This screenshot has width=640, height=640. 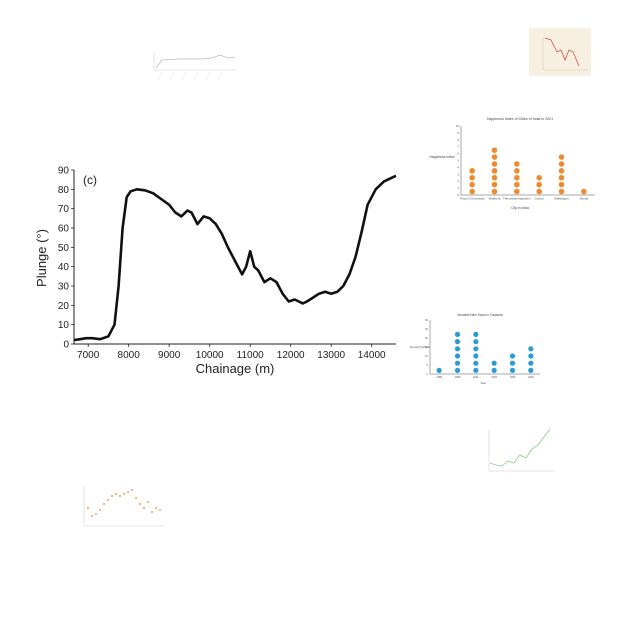 I want to click on main-y-tick-label: 50, so click(x=64, y=248).